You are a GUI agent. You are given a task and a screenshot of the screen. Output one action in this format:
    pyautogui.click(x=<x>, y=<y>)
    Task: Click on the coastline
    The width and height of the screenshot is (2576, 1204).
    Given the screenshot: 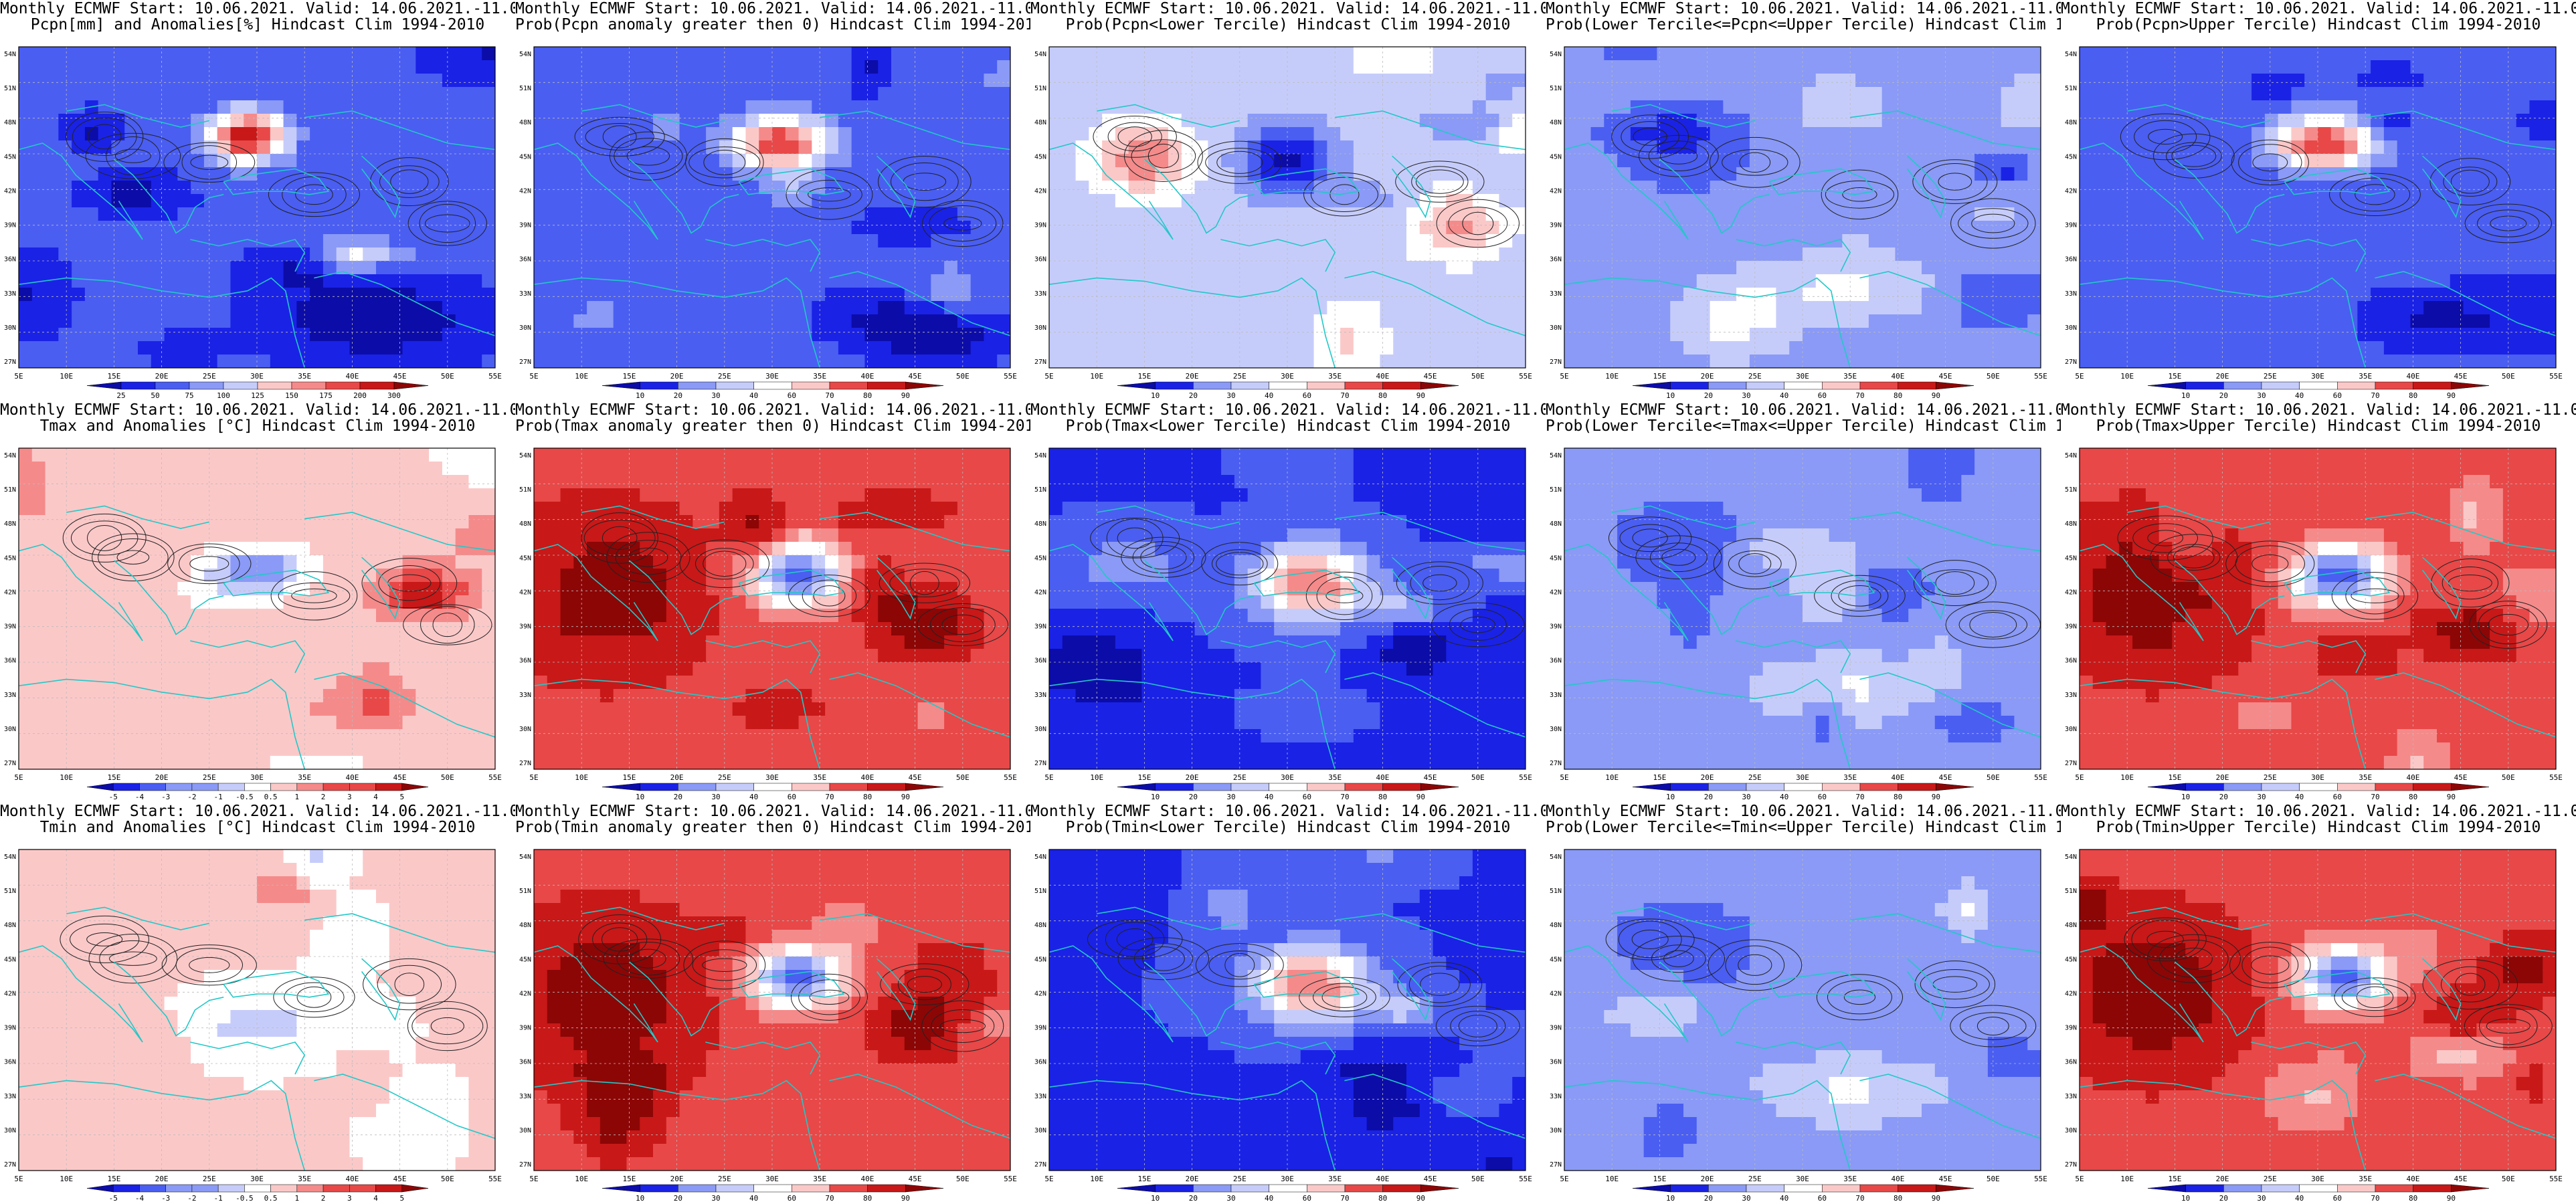 What is the action you would take?
    pyautogui.click(x=1192, y=322)
    